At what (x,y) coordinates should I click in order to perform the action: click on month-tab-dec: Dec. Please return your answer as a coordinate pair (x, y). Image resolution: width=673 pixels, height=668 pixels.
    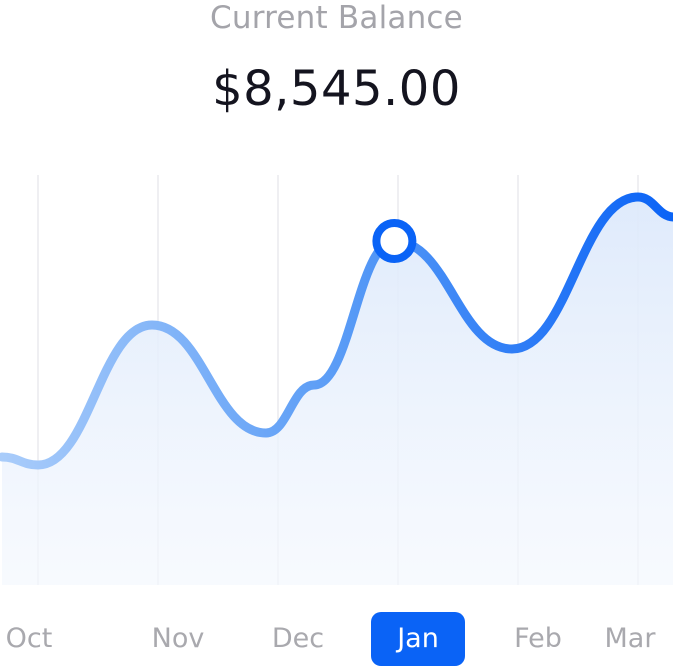
    Looking at the image, I should click on (298, 638).